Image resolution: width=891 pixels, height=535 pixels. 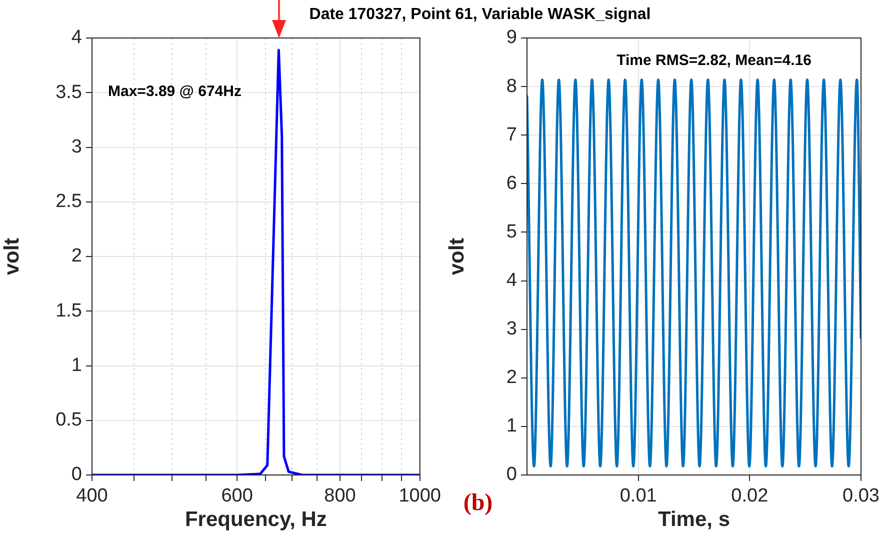 What do you see at coordinates (511, 86) in the screenshot?
I see `y-tick-label: 8` at bounding box center [511, 86].